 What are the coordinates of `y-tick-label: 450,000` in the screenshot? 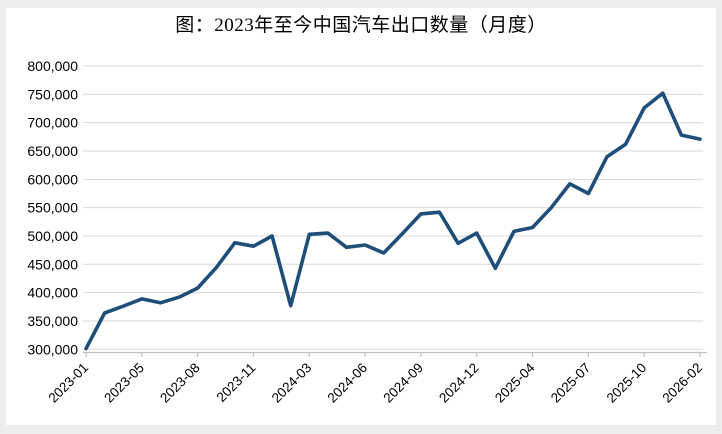 It's located at (52, 264).